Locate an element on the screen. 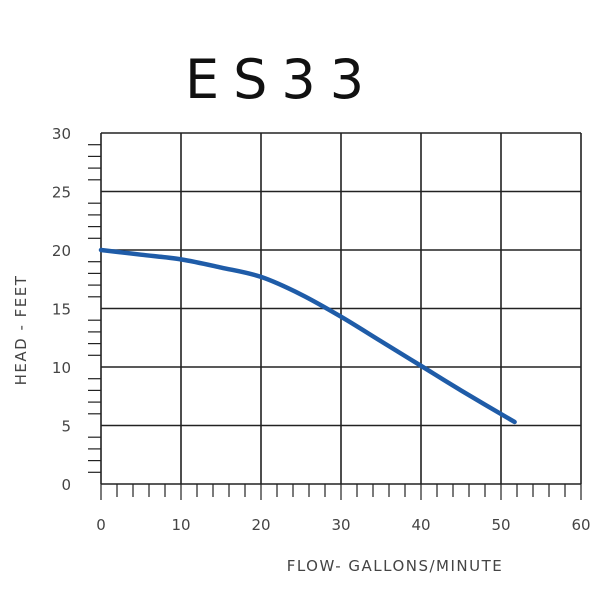 The width and height of the screenshot is (600, 600). y-tick-label: 20 is located at coordinates (61, 251).